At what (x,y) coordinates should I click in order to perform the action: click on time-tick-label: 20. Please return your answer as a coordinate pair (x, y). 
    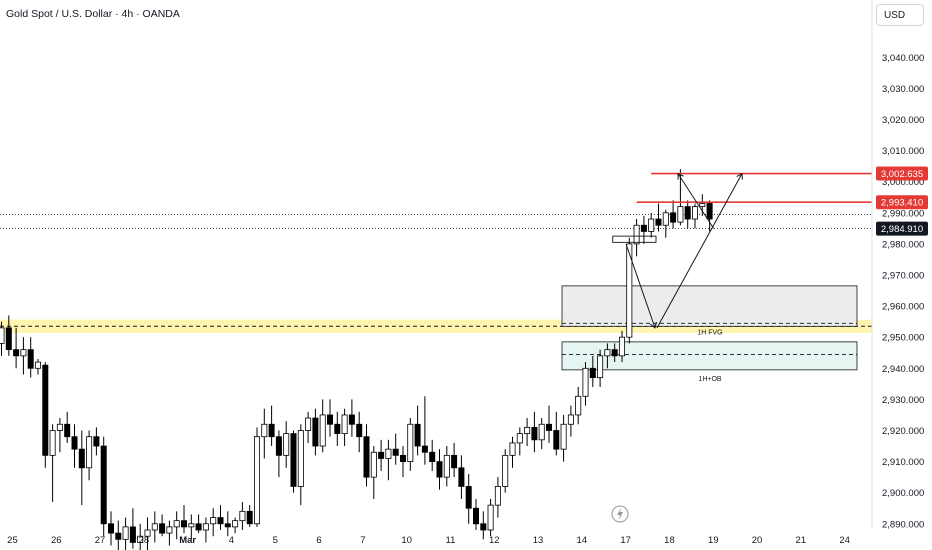
    Looking at the image, I should click on (757, 540).